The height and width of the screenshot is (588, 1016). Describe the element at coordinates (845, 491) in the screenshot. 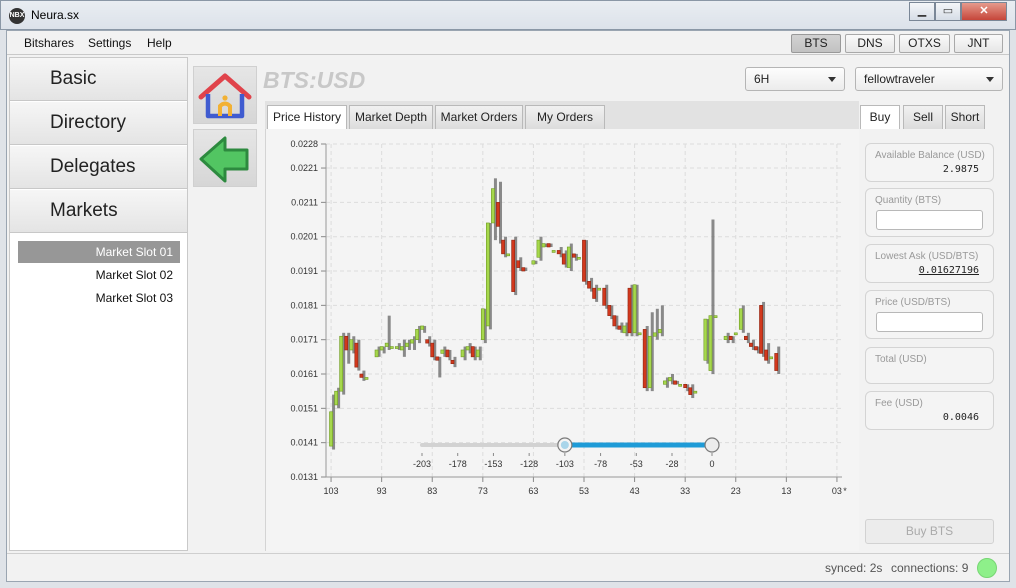

I see `x-tick-label: *` at that location.